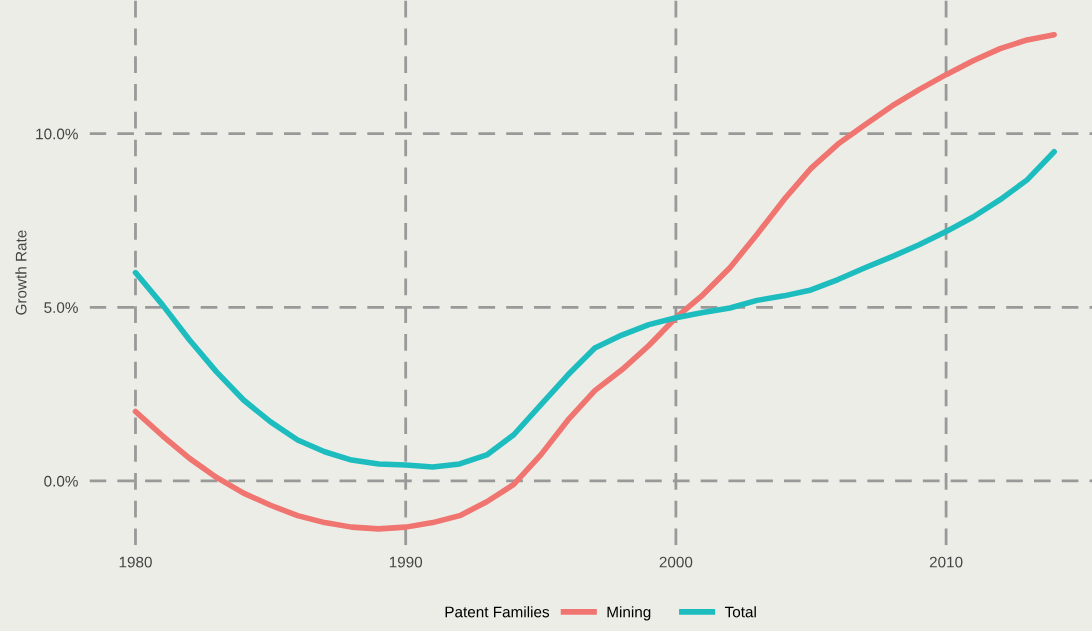 The image size is (1092, 631). What do you see at coordinates (21, 272) in the screenshot?
I see `y-axis-title: Growth Rate` at bounding box center [21, 272].